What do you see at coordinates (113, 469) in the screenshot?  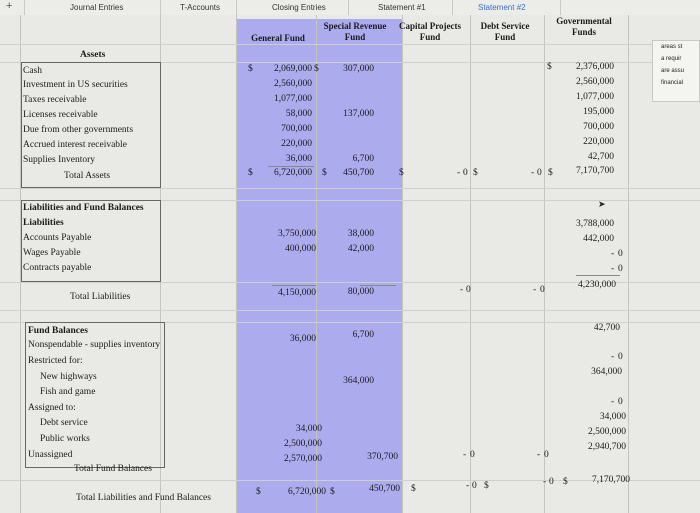 I see `total-fund-balances-label: Total Fund Balances` at bounding box center [113, 469].